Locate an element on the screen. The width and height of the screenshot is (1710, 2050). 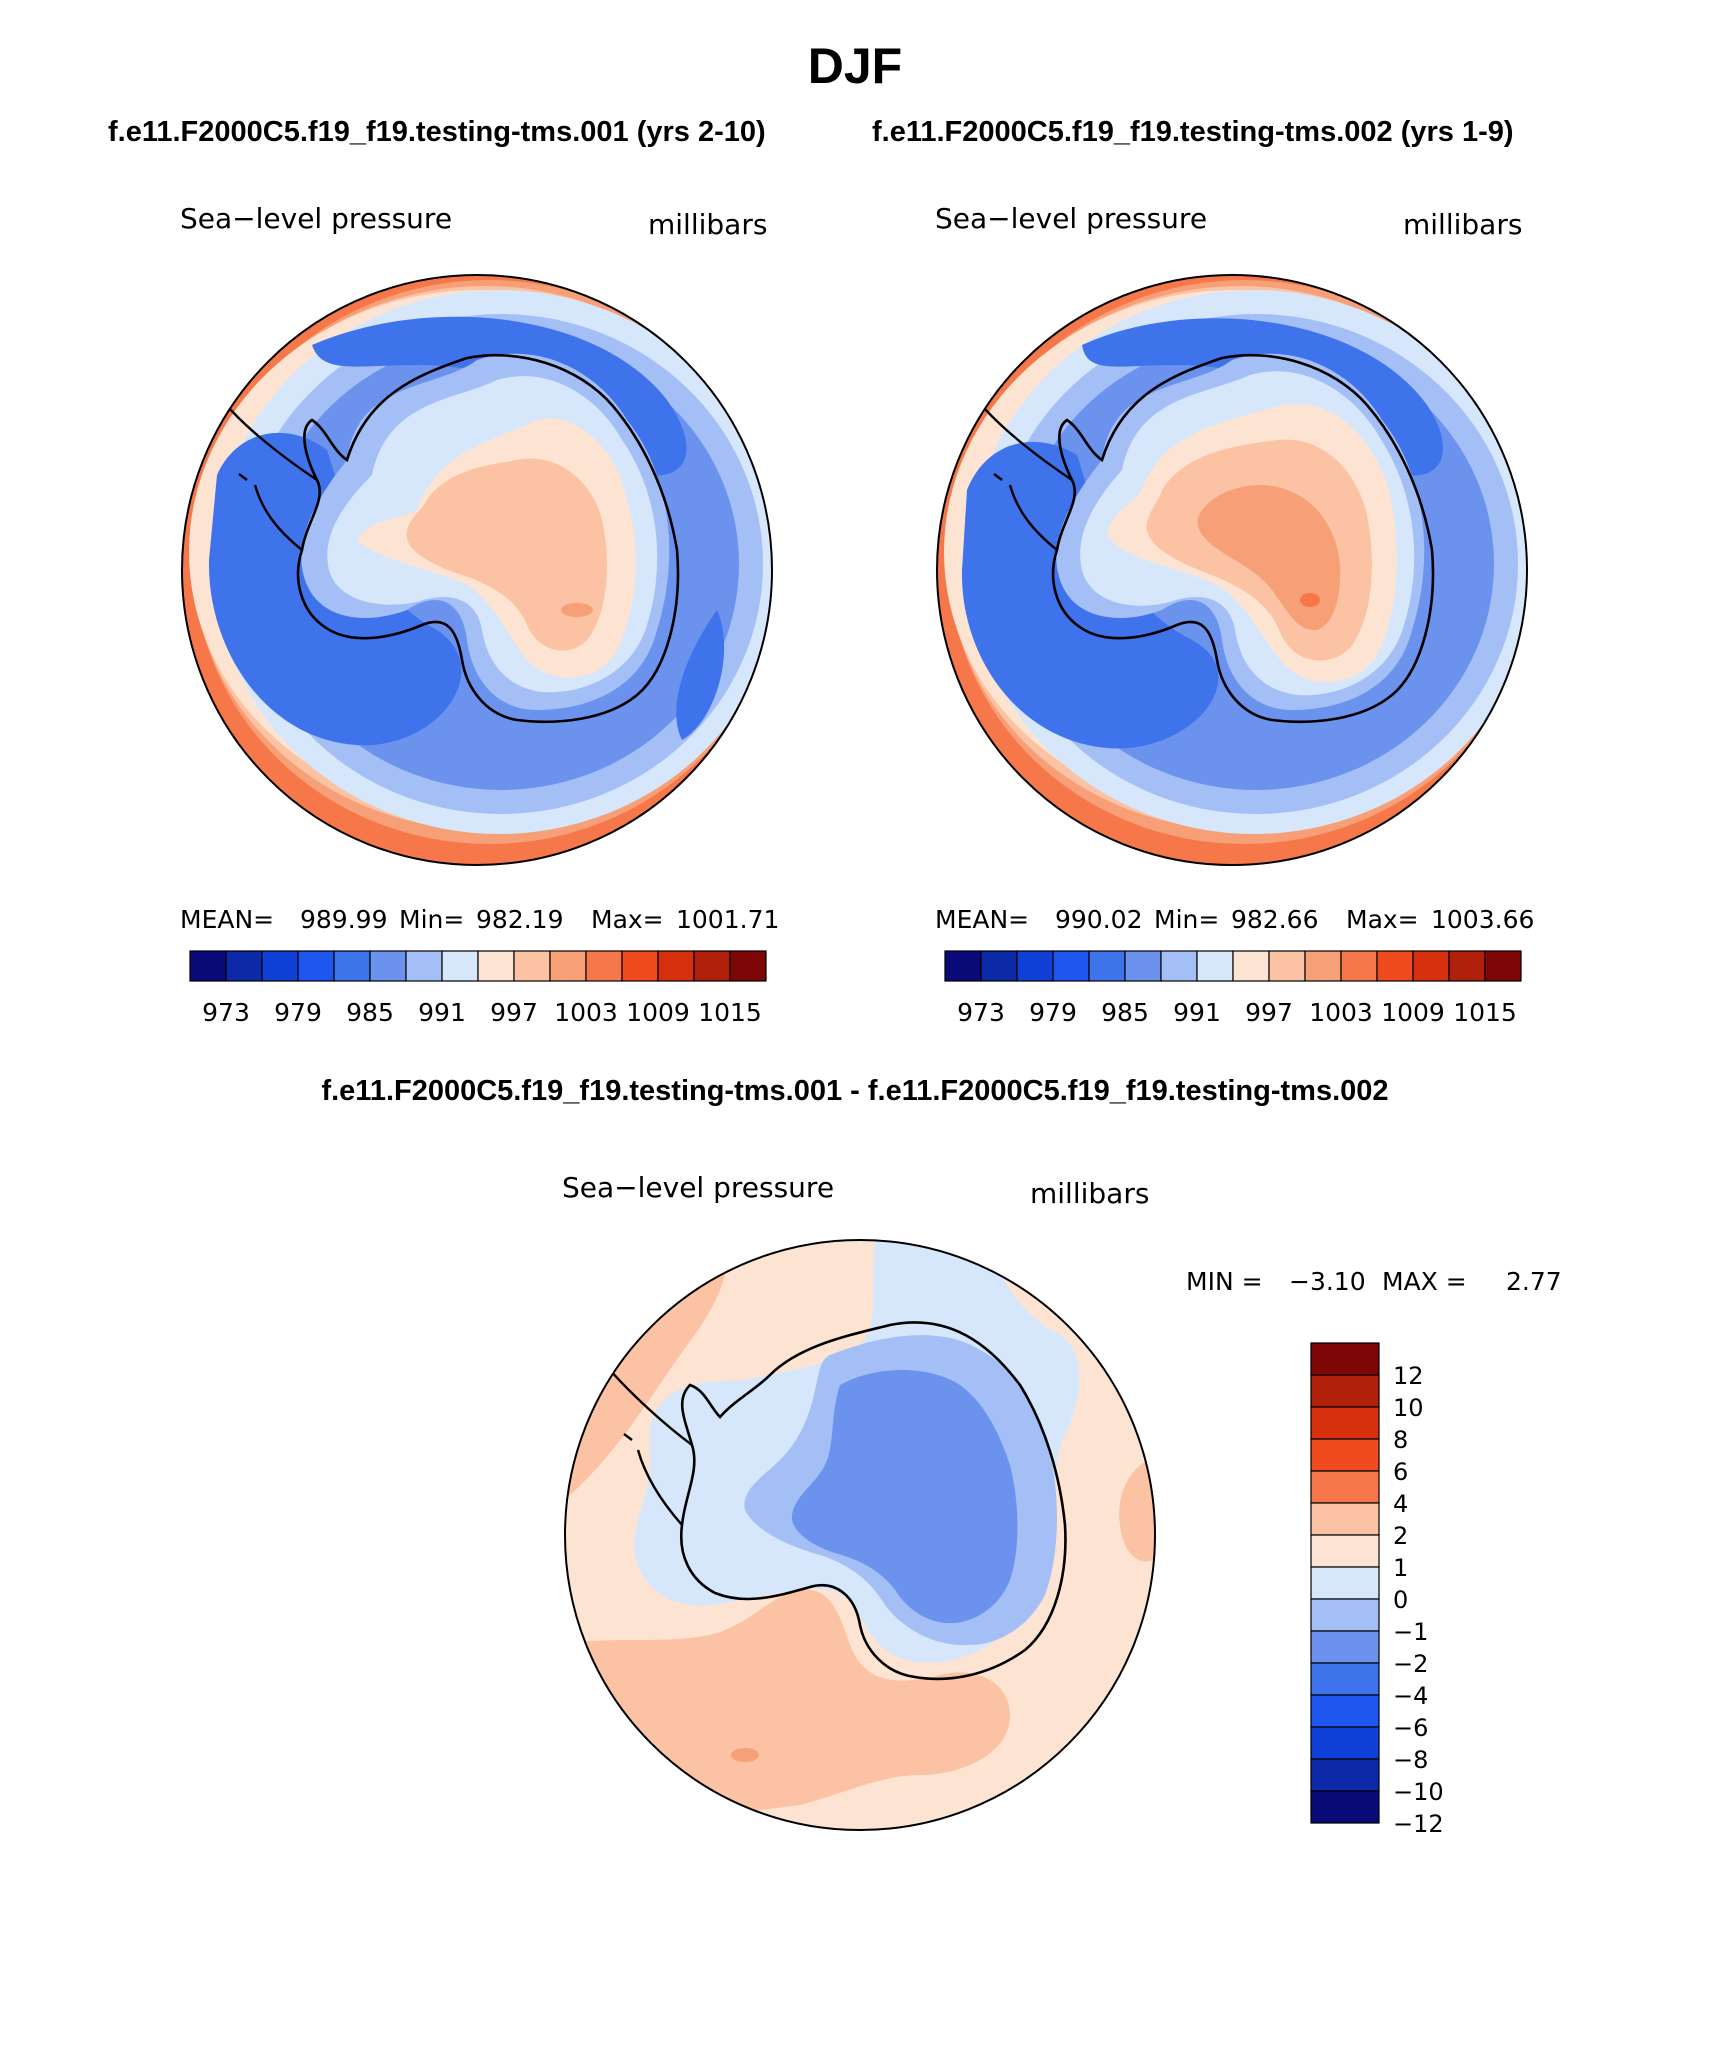
case1-mean-label: MEAN= is located at coordinates (227, 919).